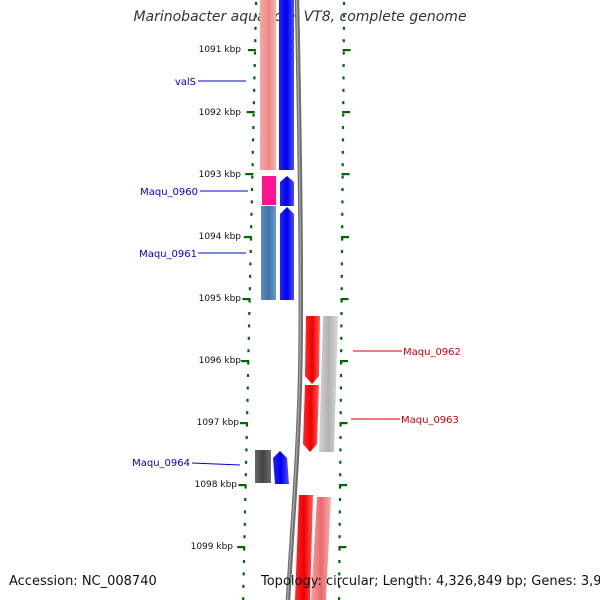  I want to click on reverse-strand-features, so click(274, 242).